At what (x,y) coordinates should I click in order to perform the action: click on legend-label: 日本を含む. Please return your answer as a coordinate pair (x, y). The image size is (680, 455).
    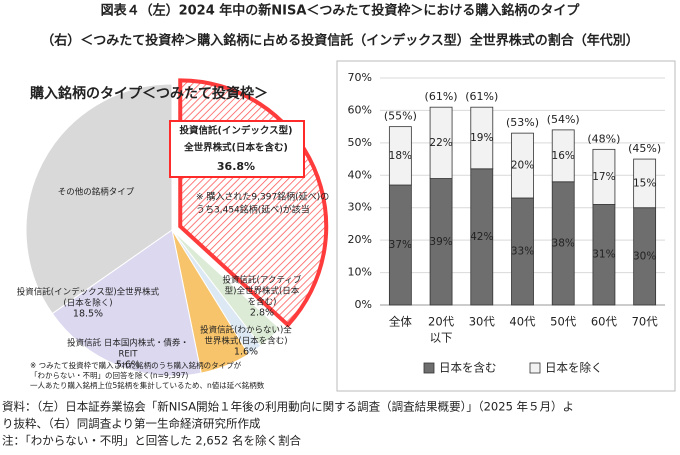
    Looking at the image, I should click on (468, 368).